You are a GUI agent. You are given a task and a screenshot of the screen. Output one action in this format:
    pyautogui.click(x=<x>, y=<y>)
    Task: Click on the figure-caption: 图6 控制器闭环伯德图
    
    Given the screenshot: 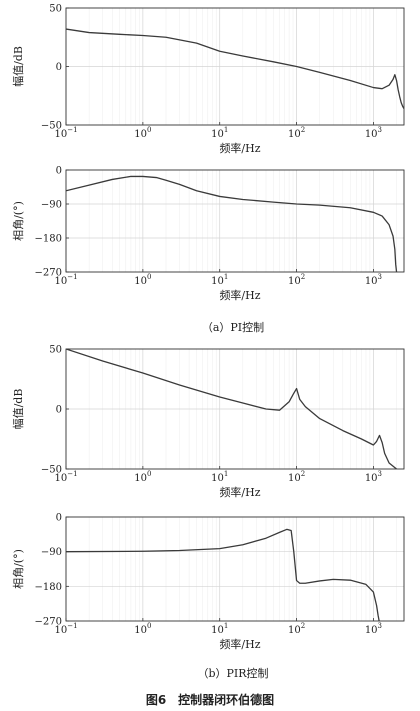 What is the action you would take?
    pyautogui.click(x=210, y=699)
    